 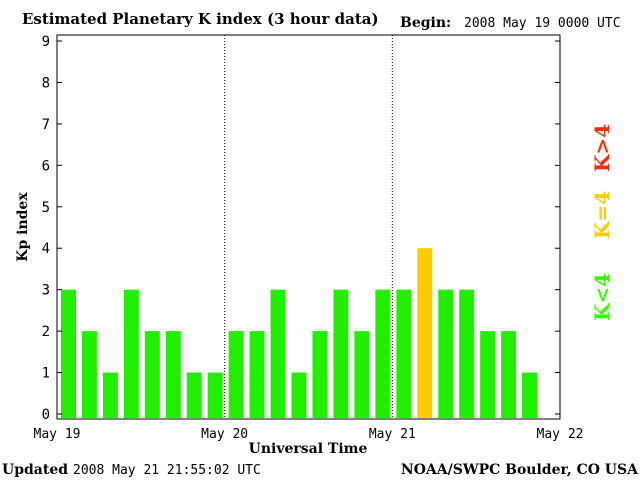 What do you see at coordinates (309, 434) in the screenshot?
I see `x-axis-ticks: May 19 May 20 May 21 May 22` at bounding box center [309, 434].